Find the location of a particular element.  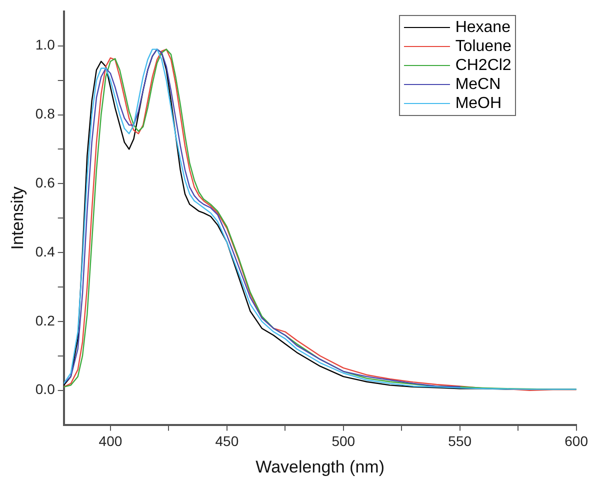

y-tick-label: 0.4 is located at coordinates (45, 251).